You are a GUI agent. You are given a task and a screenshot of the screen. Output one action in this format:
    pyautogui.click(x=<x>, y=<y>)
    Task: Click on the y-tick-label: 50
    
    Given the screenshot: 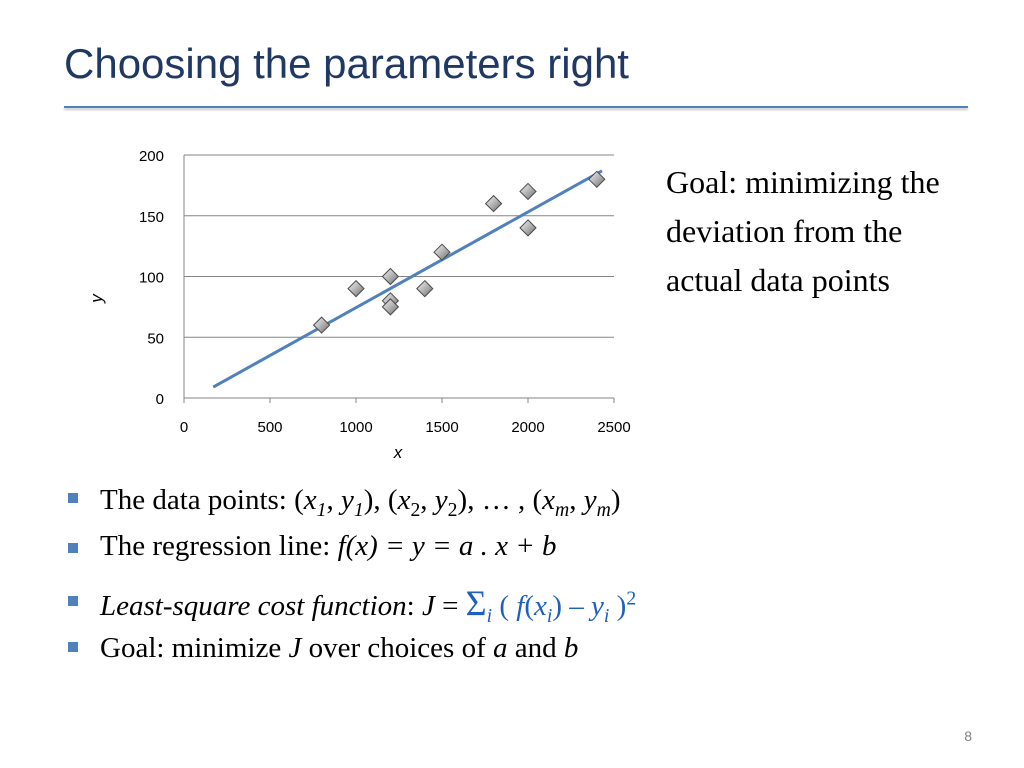 What is the action you would take?
    pyautogui.click(x=155, y=338)
    